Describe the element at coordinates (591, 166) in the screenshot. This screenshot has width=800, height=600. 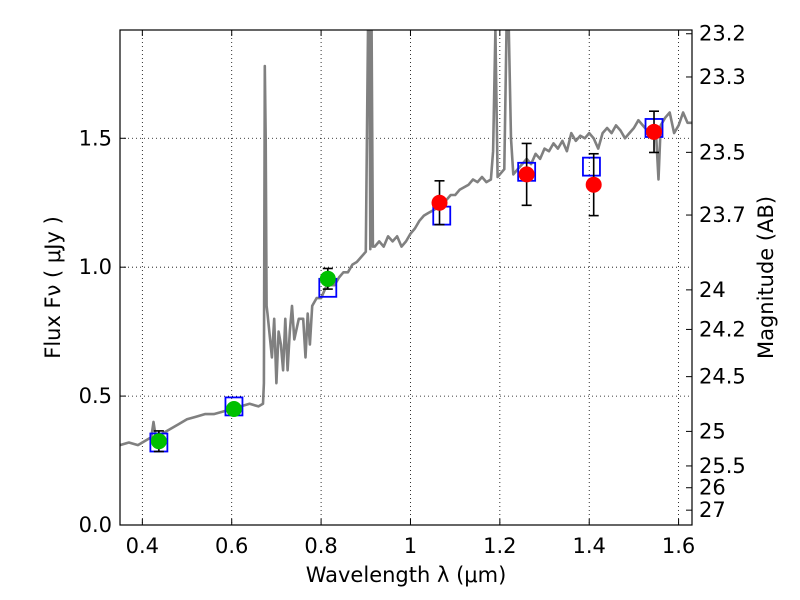
I see `model-square` at that location.